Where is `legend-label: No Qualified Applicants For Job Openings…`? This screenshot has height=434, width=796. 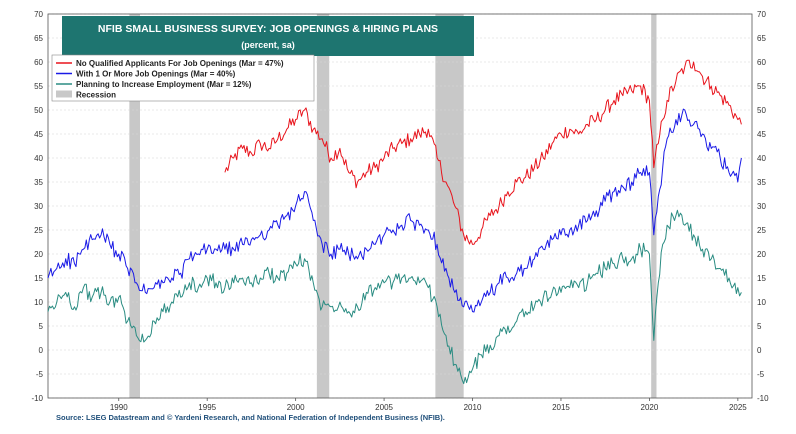
legend-label: No Qualified Applicants For Job Openings… is located at coordinates (180, 63).